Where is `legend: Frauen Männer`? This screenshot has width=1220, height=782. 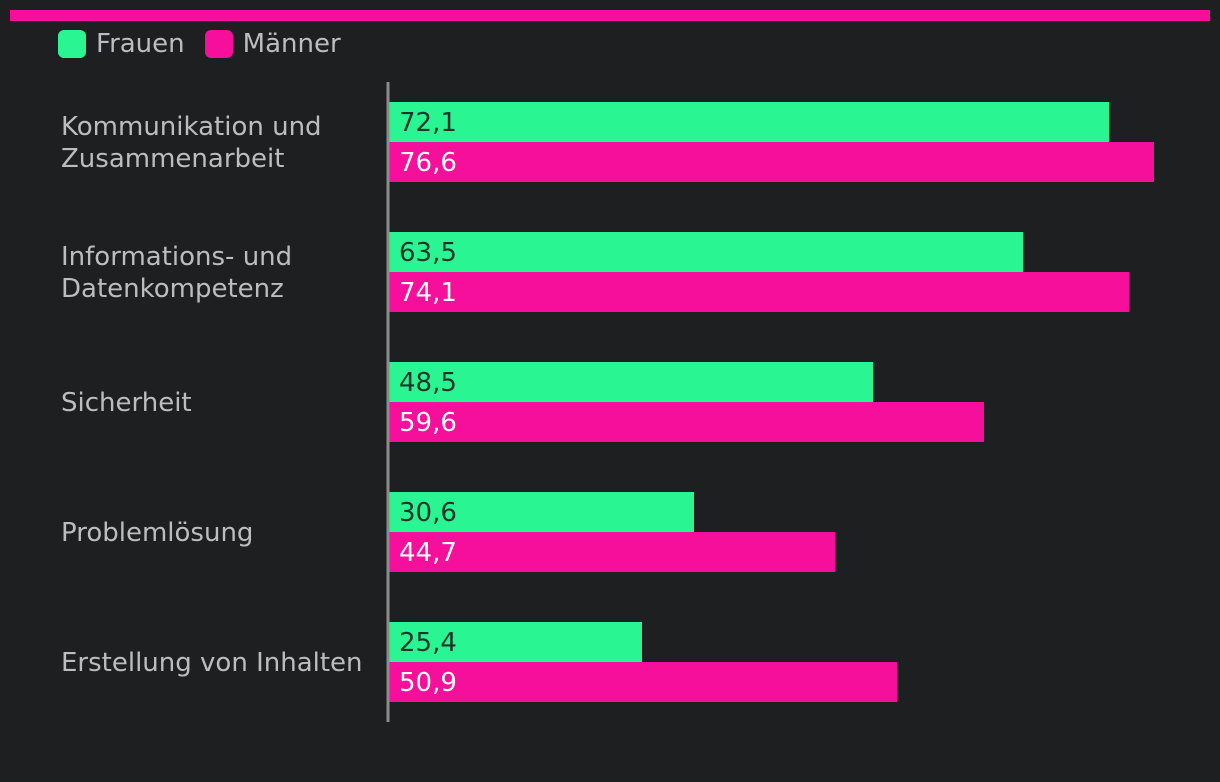 legend: Frauen Männer is located at coordinates (209, 44).